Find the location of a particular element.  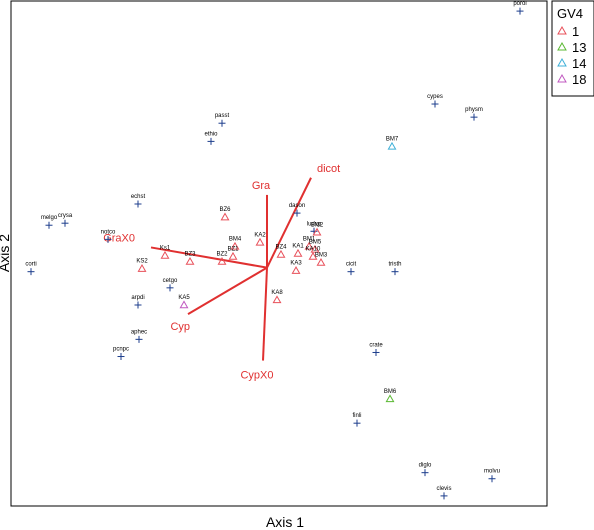

species-label: cetgo is located at coordinates (170, 281).